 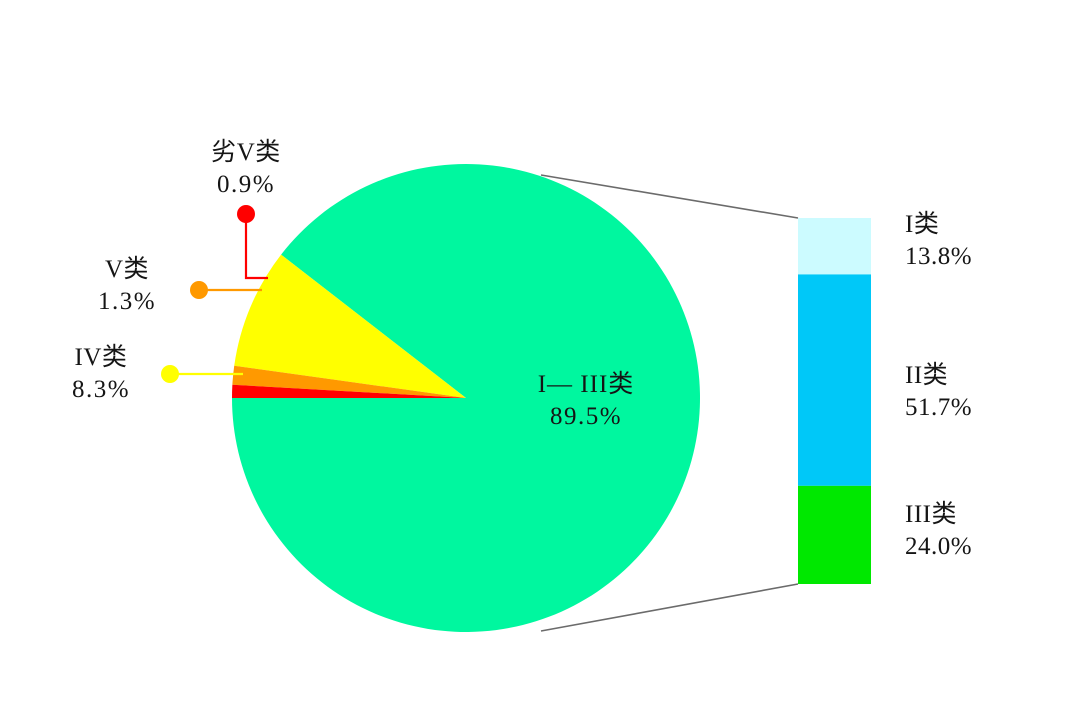 I want to click on leader-marker-iv, so click(x=170, y=374).